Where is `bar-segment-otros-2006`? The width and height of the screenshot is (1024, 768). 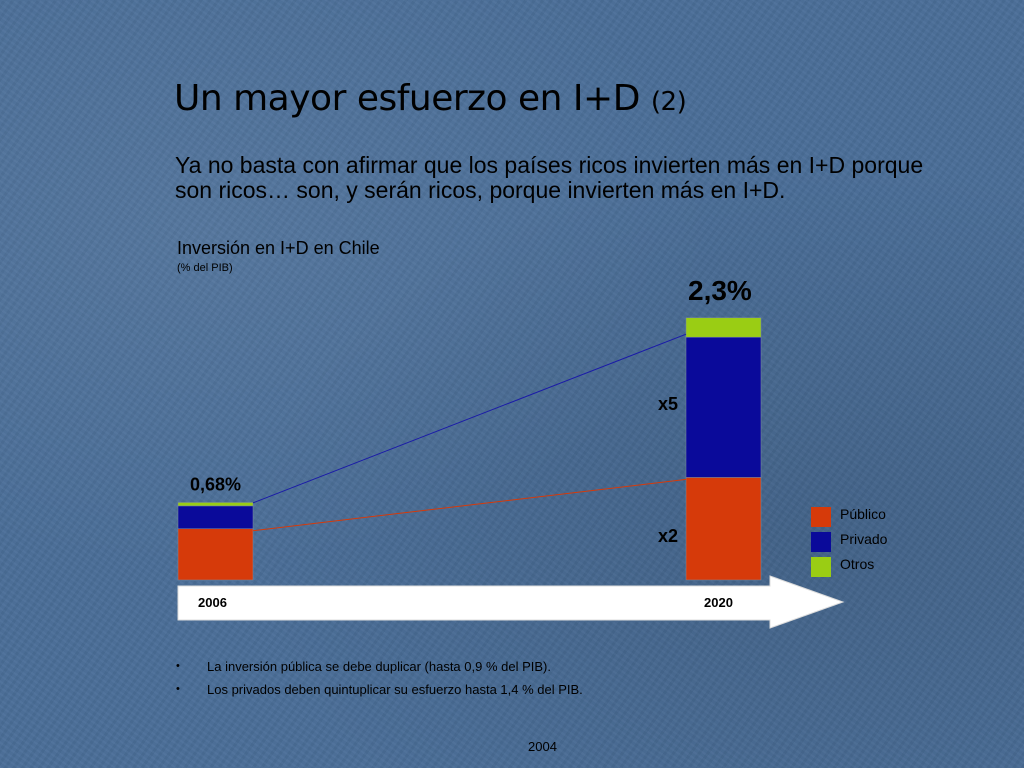
bar-segment-otros-2006 is located at coordinates (215, 504).